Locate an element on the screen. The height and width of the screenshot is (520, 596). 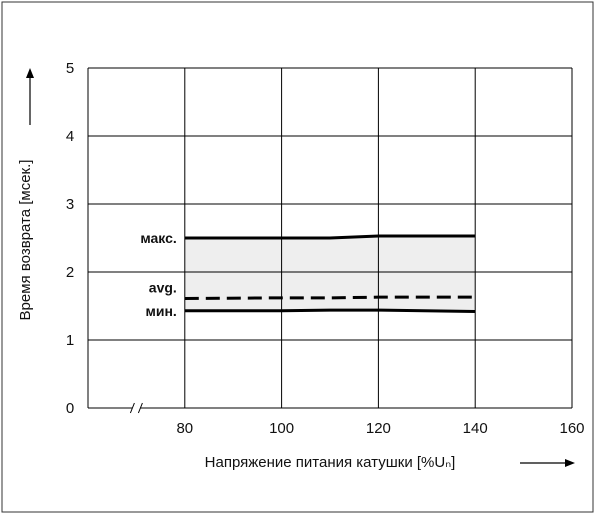
x-axis-label: Напряжение питания катушки [%Uₙ] is located at coordinates (330, 462).